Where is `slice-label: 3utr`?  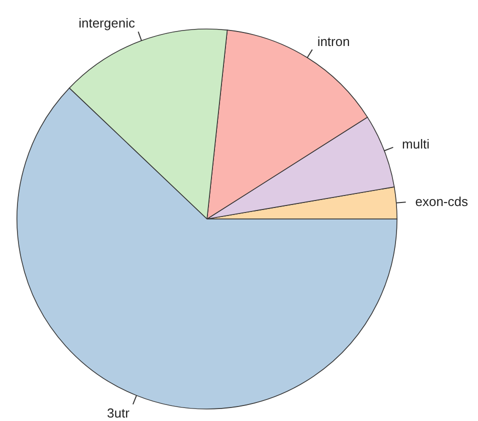 slice-label: 3utr is located at coordinates (118, 413).